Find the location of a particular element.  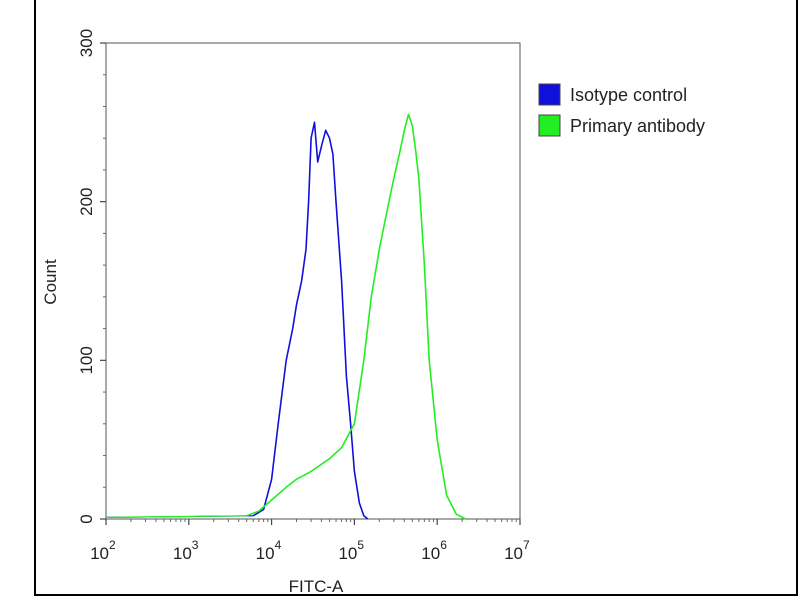

y-axis-label: Count is located at coordinates (50, 282).